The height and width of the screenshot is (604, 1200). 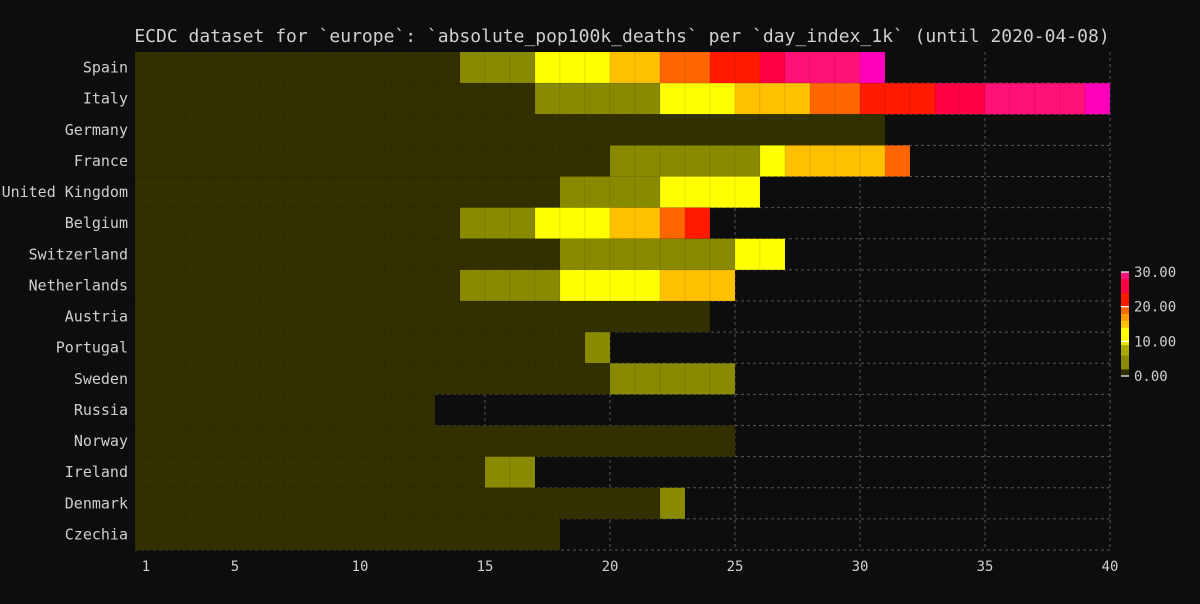 I want to click on x-tick-label: 1, so click(x=146, y=567).